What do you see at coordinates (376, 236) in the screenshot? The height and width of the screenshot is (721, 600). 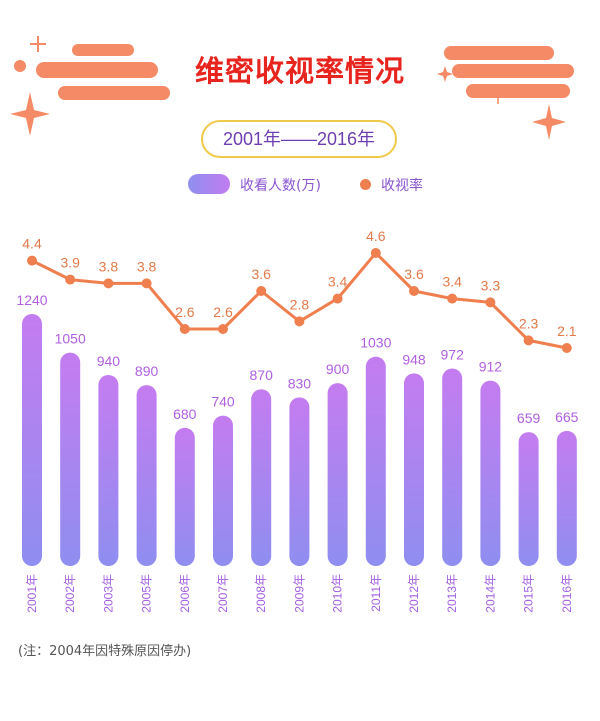 I see `rating-value-label: 4.6` at bounding box center [376, 236].